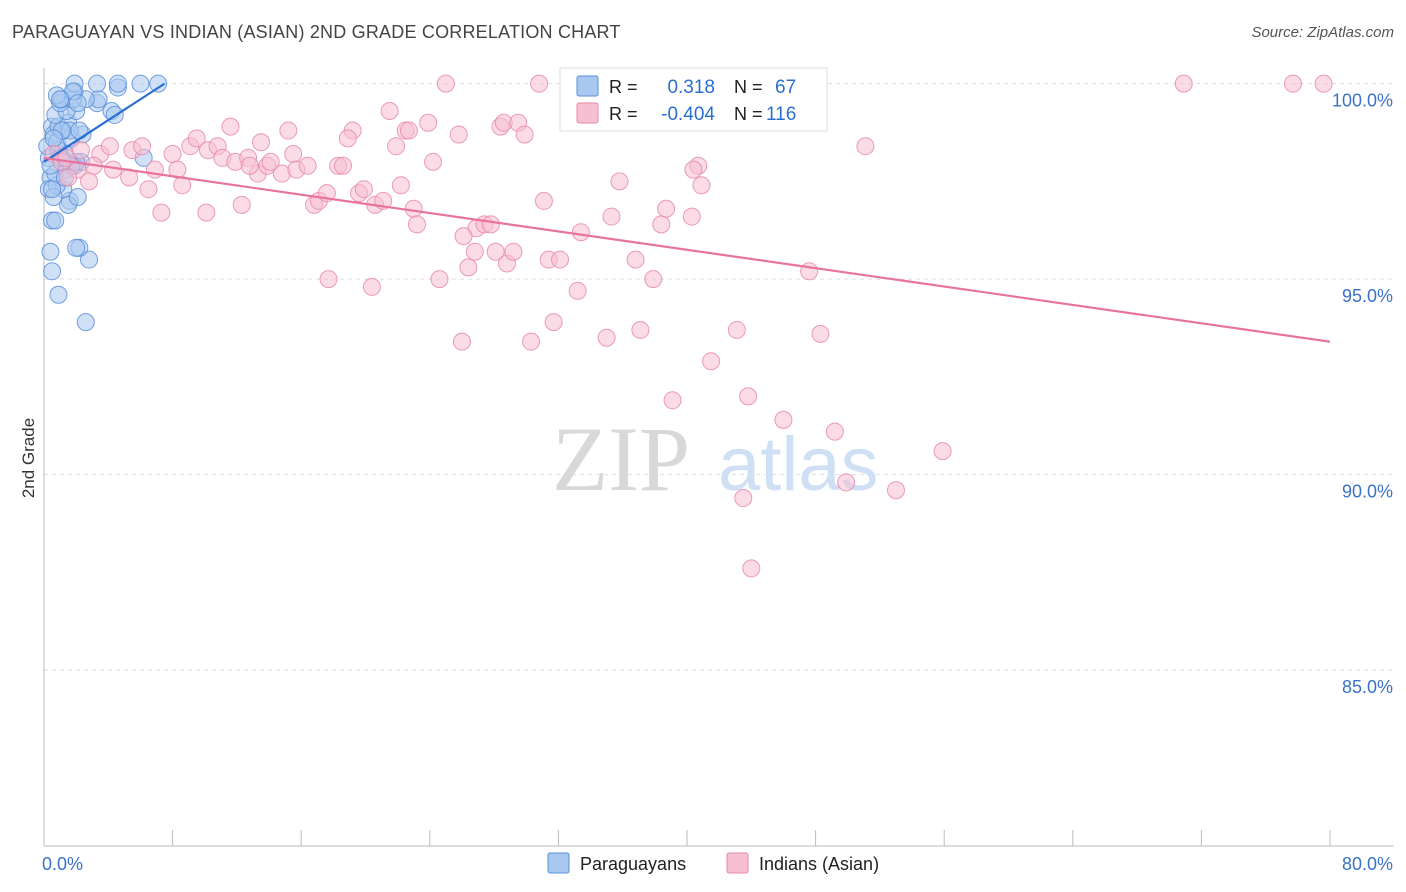 This screenshot has width=1406, height=892. What do you see at coordinates (781, 114) in the screenshot?
I see `legend-n-value-2: 116` at bounding box center [781, 114].